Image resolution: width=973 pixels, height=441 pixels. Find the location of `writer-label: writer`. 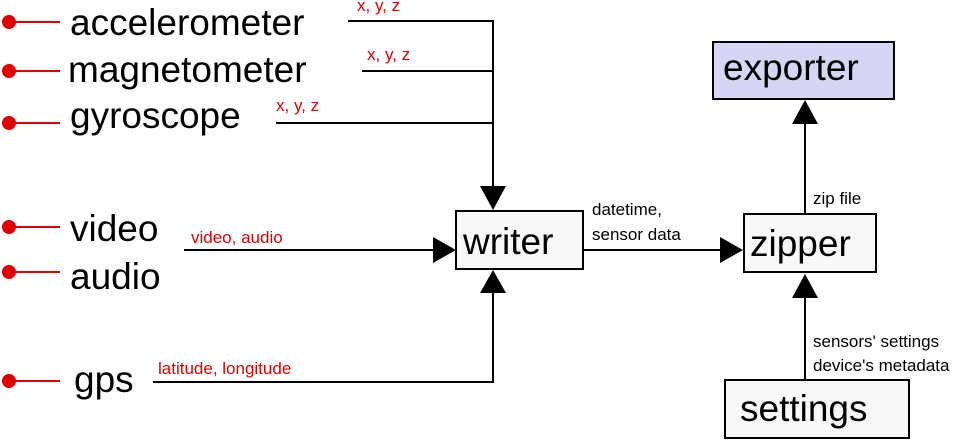

writer-label: writer is located at coordinates (507, 241).